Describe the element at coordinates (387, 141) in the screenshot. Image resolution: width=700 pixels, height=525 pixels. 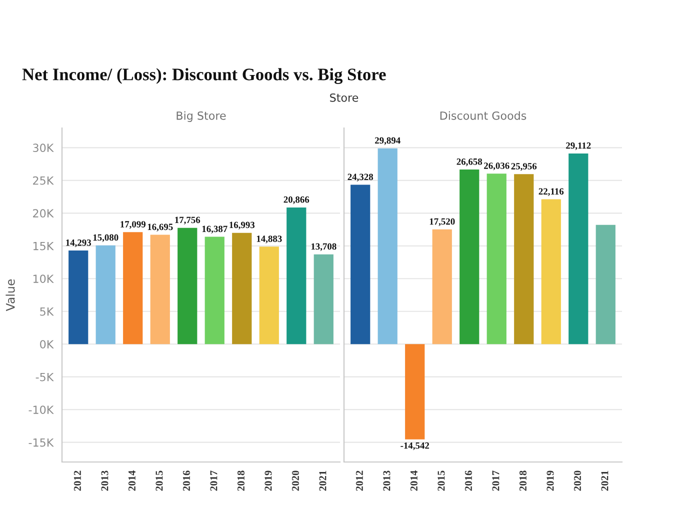
I see `data-label: 29,894` at that location.